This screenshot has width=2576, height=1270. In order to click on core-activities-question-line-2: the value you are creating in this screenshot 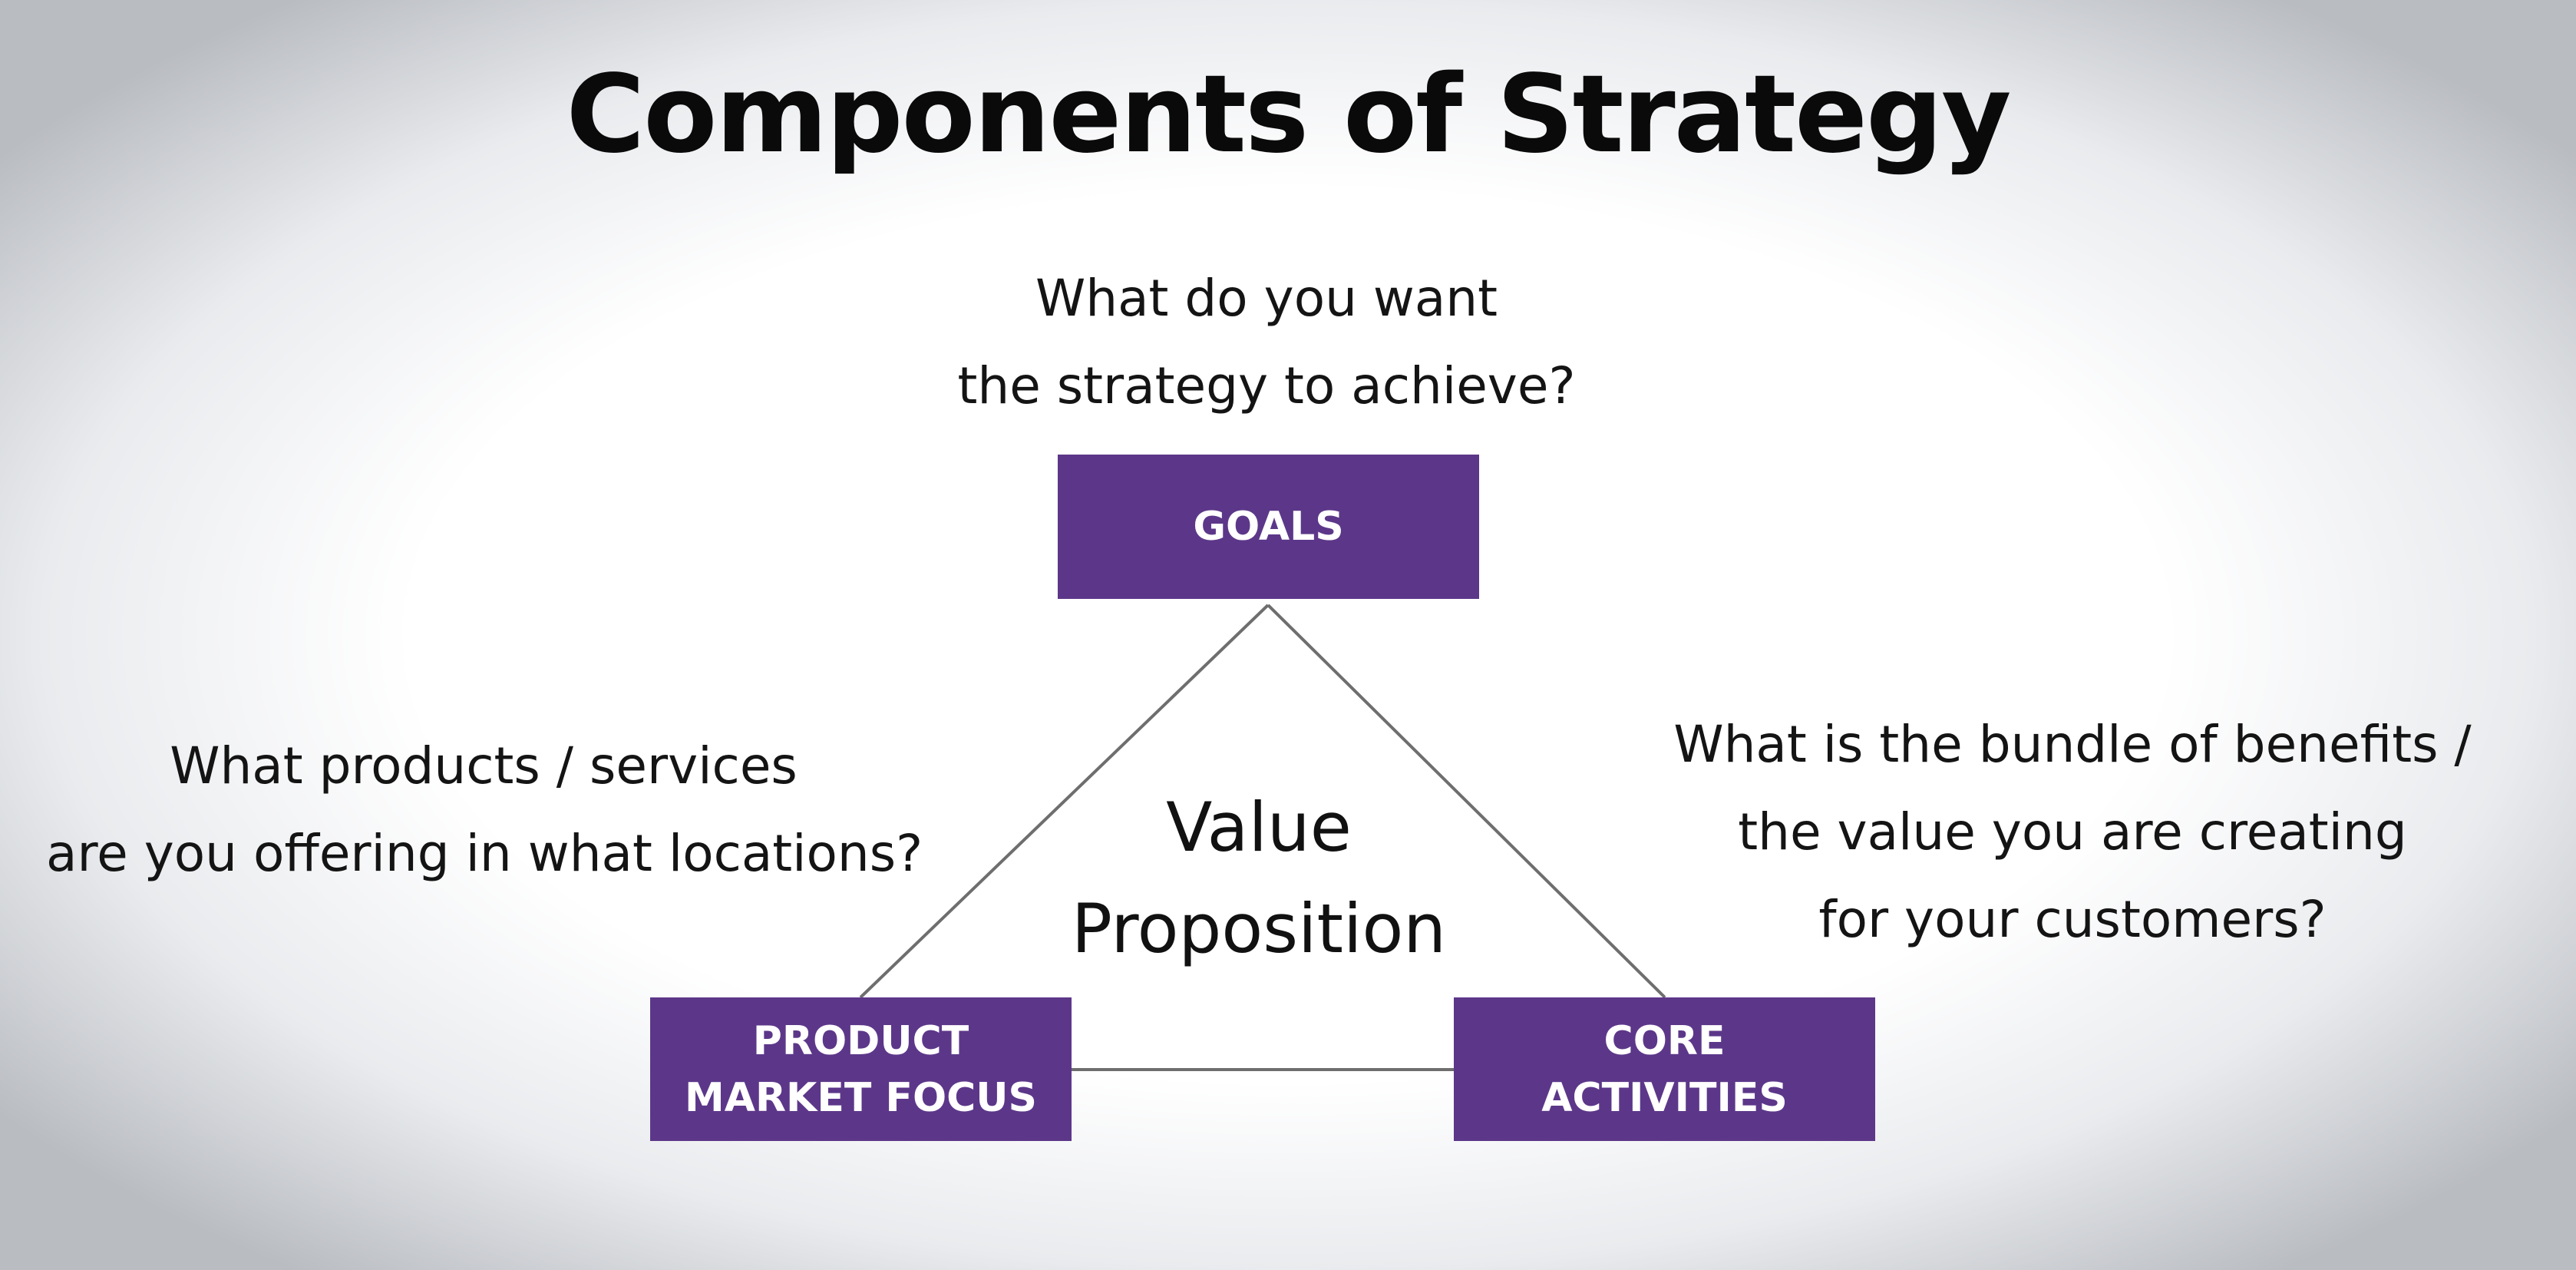, I will do `click(2072, 832)`.